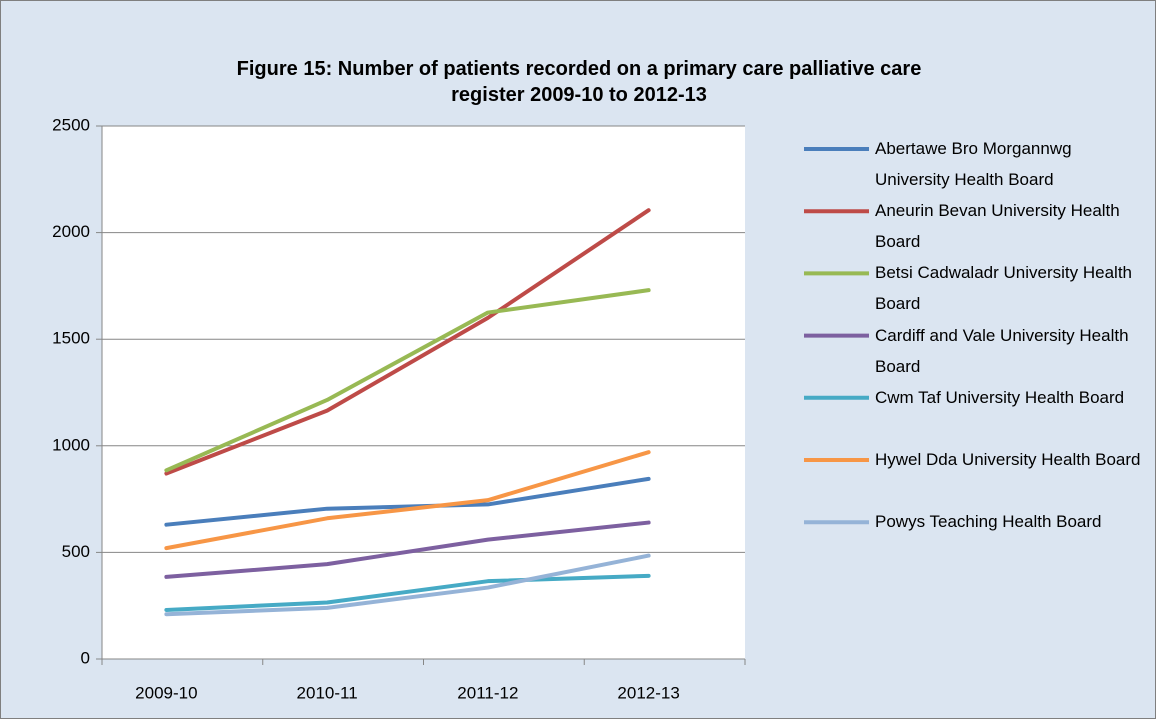 The width and height of the screenshot is (1156, 719). Describe the element at coordinates (327, 692) in the screenshot. I see `x-tick-label: 2010-11` at that location.